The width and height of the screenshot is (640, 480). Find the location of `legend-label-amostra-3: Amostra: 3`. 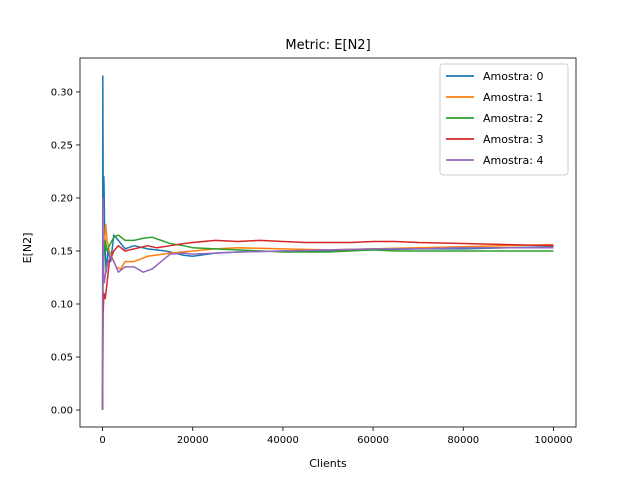

legend-label-amostra-3: Amostra: 3 is located at coordinates (513, 139).